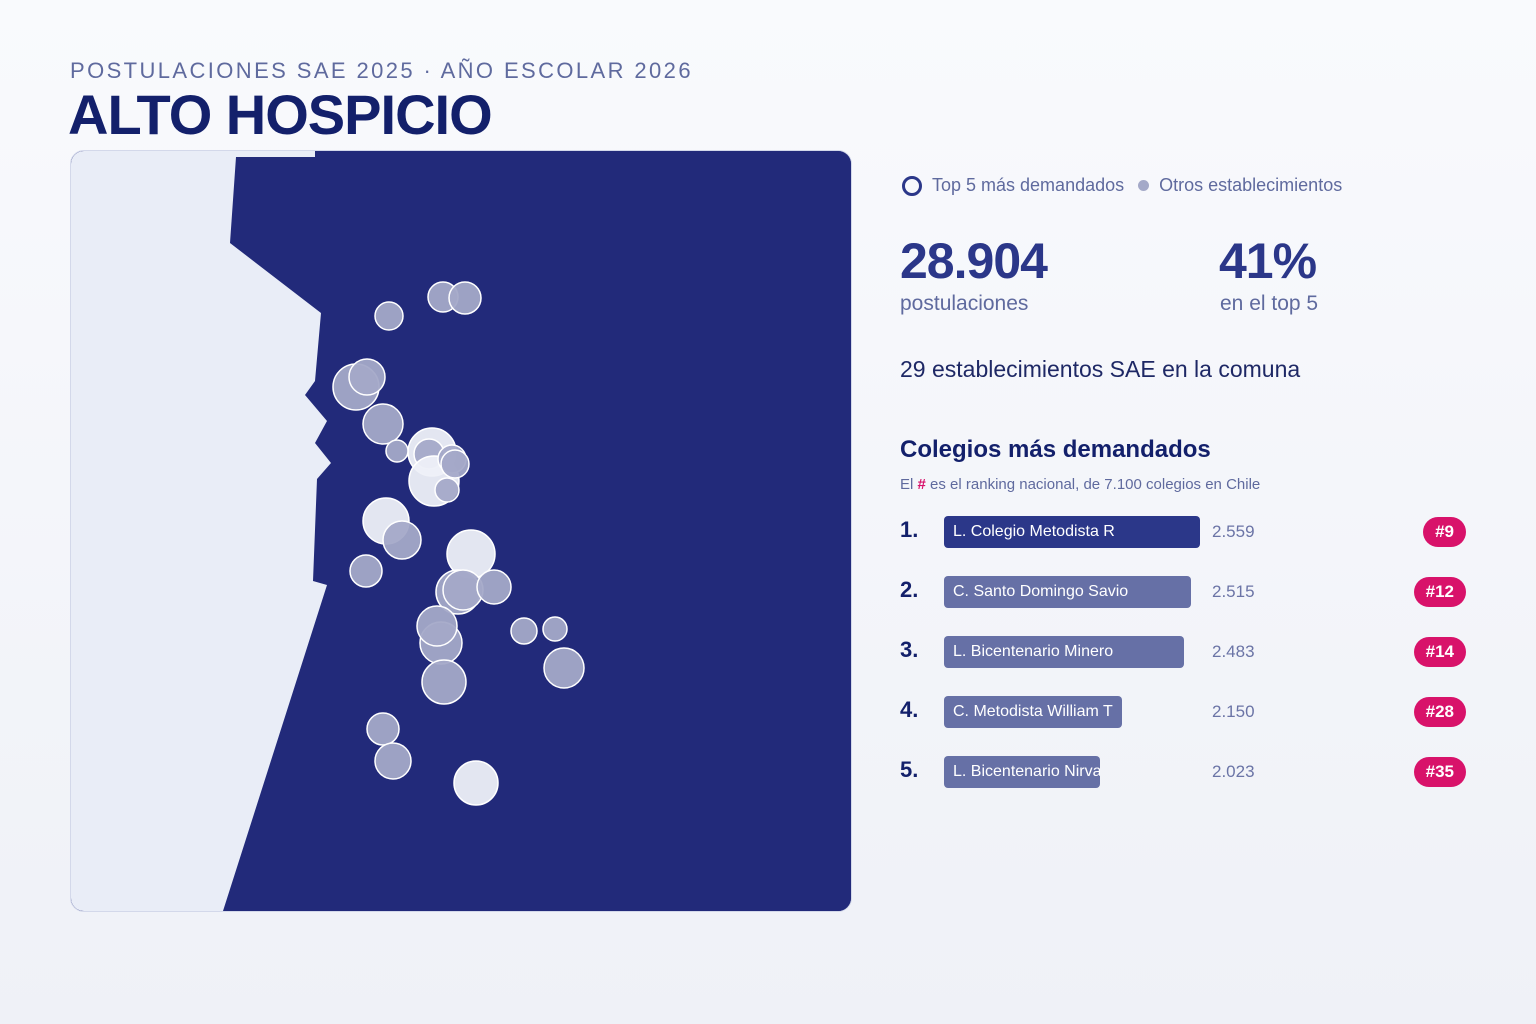 This screenshot has width=1536, height=1024. Describe the element at coordinates (909, 769) in the screenshot. I see `rank-number: 5.` at that location.